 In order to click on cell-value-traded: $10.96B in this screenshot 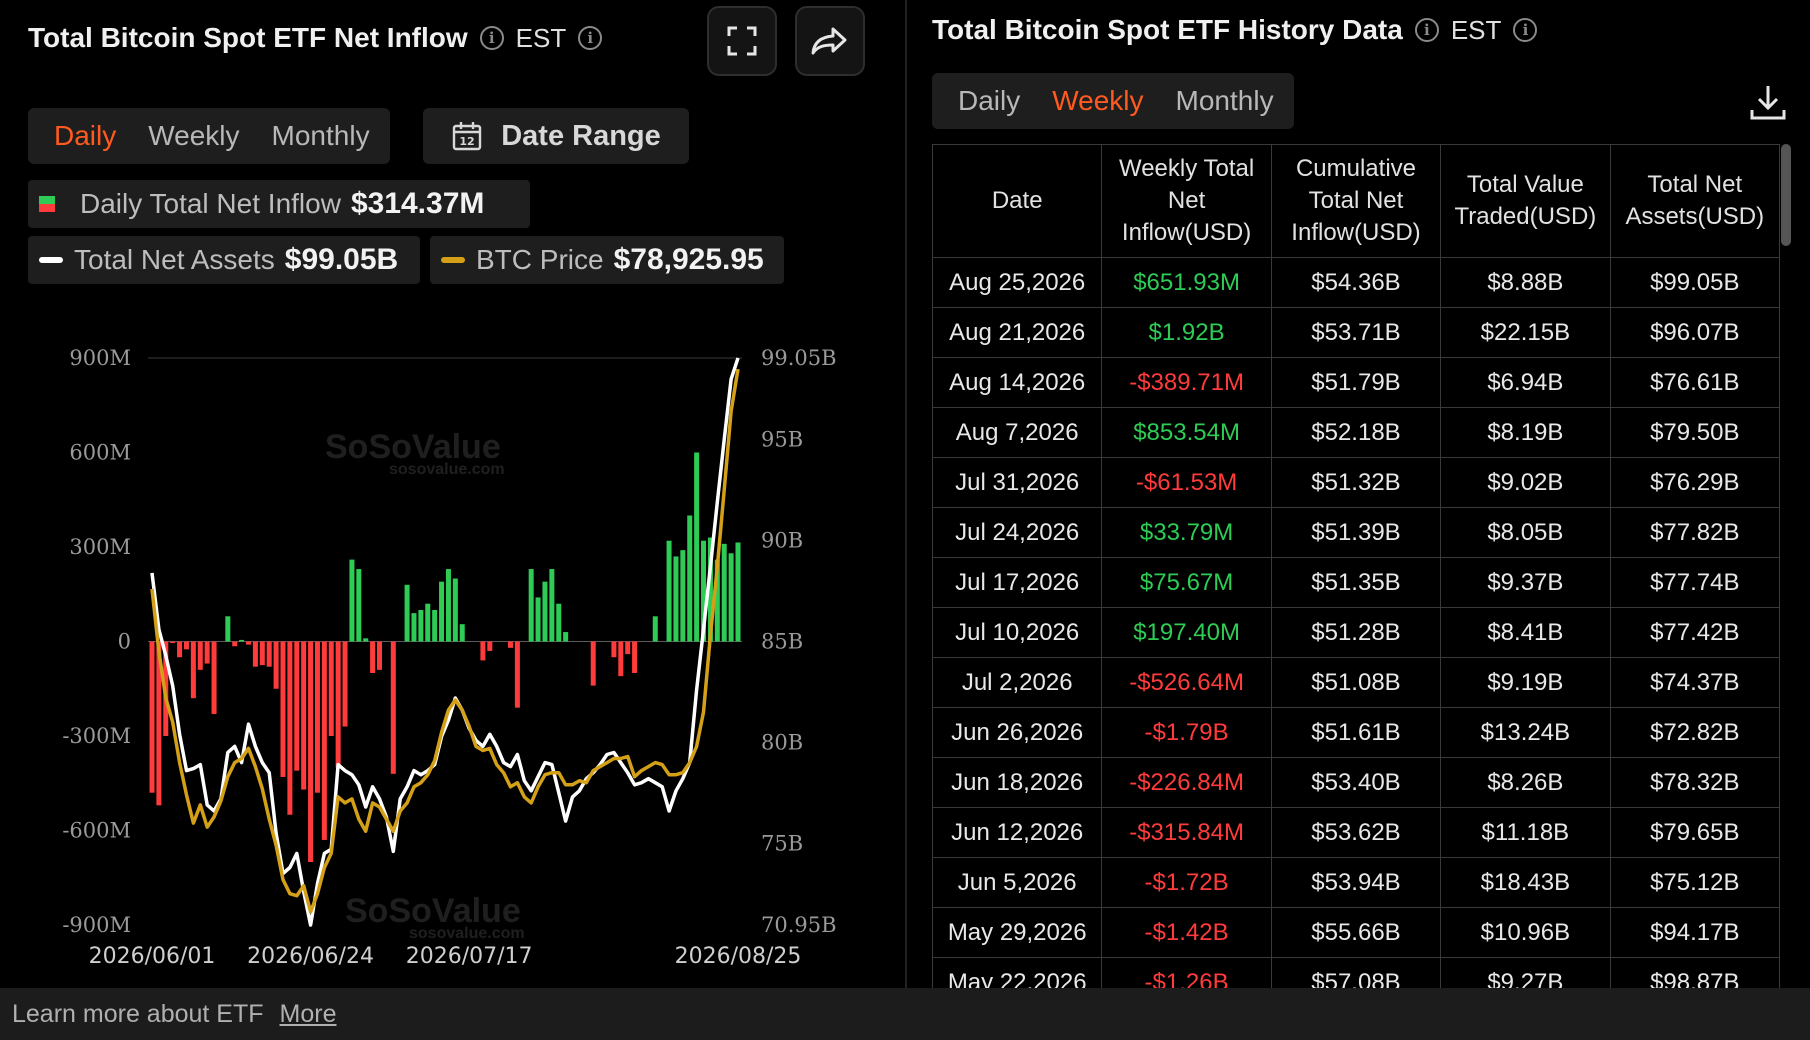, I will do `click(1525, 932)`.